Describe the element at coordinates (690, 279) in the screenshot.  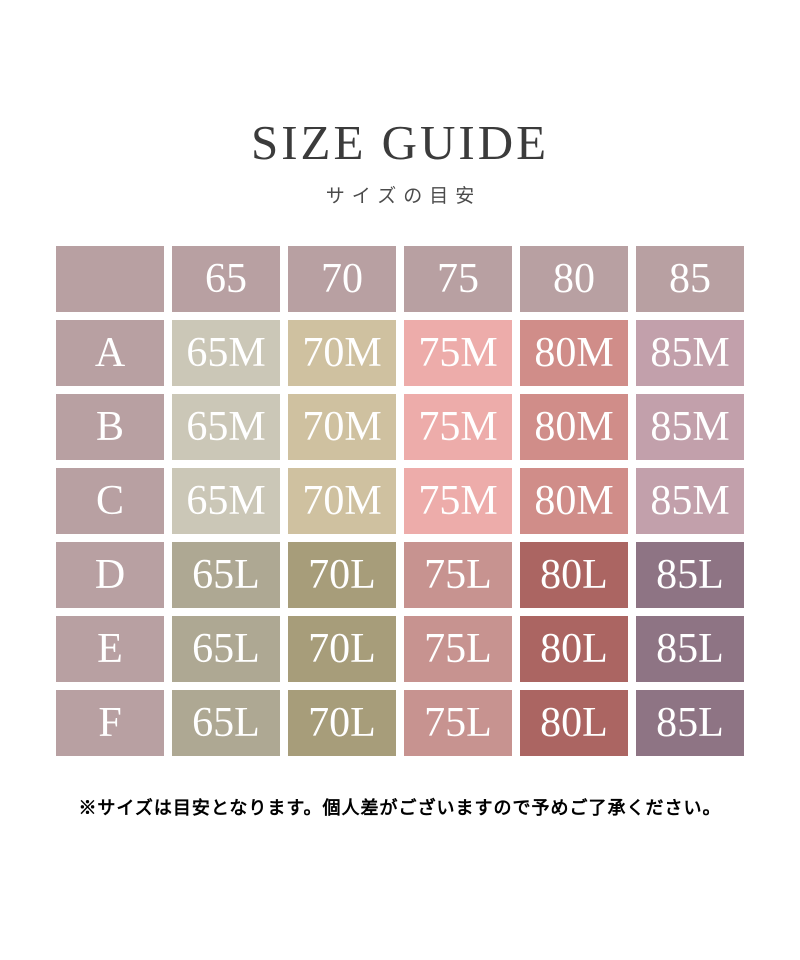
I see `column-header-cell: 85` at that location.